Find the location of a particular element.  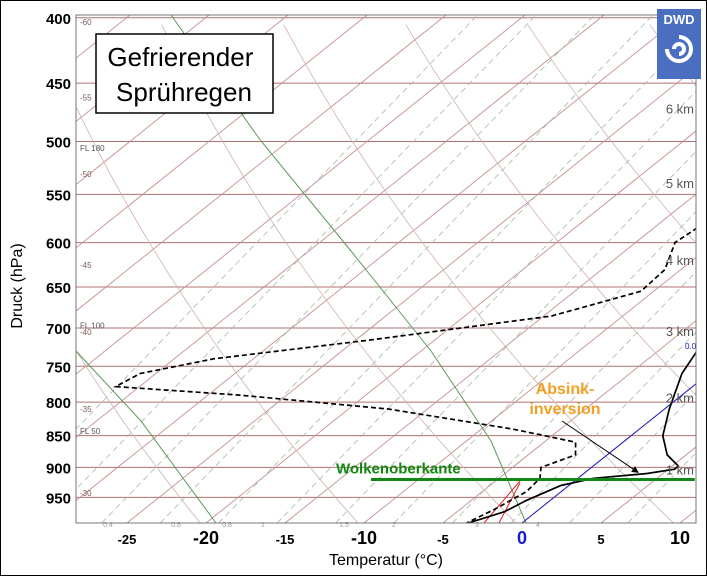

pressure-tick-label: 550 is located at coordinates (58, 195).